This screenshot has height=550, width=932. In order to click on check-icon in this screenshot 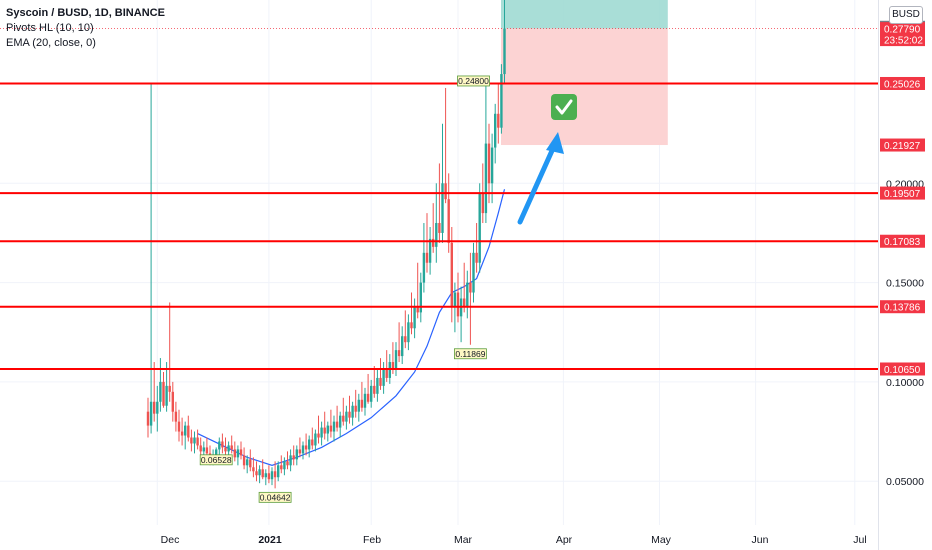, I will do `click(564, 107)`.